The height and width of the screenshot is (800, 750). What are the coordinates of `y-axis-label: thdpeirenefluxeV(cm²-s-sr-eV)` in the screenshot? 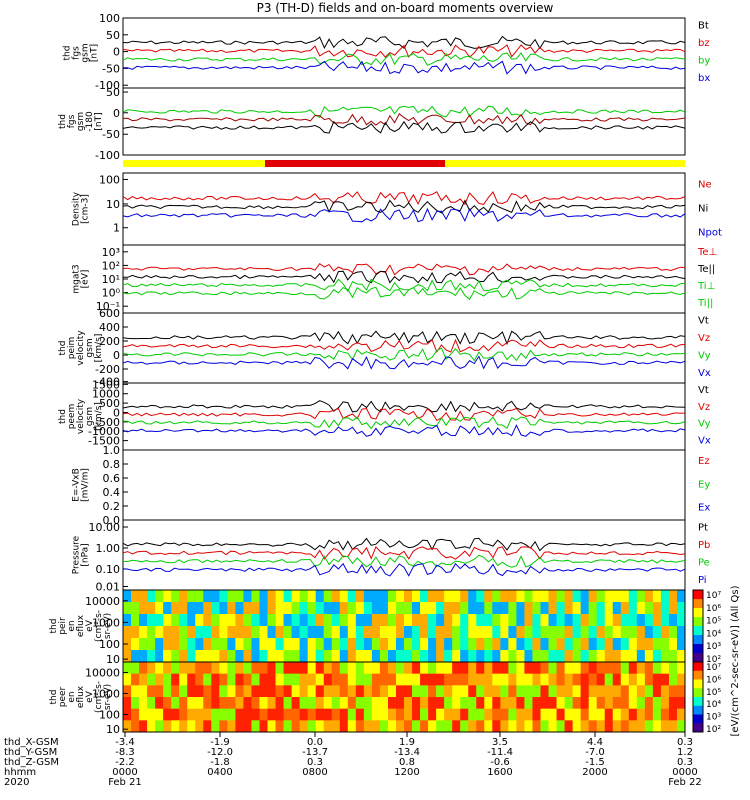 It's located at (81, 626).